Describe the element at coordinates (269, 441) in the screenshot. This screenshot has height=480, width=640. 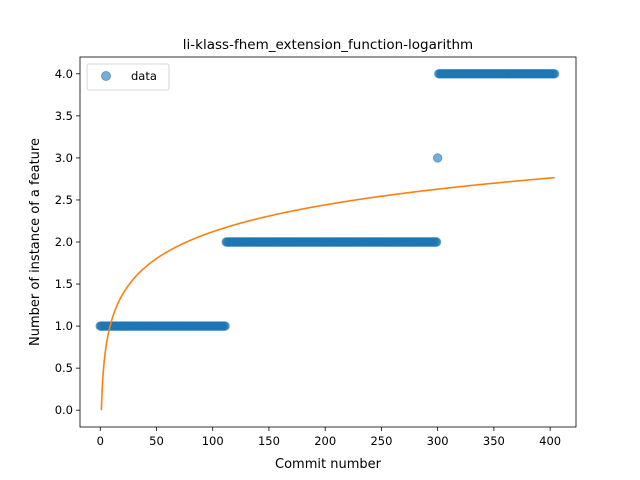
I see `x-tick-label: 150` at that location.